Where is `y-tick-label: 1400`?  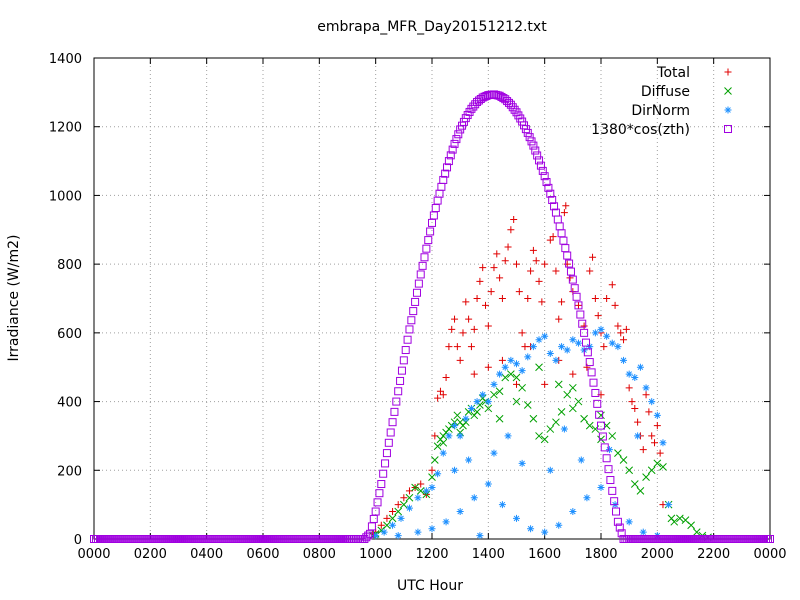 y-tick-label: 1400 is located at coordinates (65, 59).